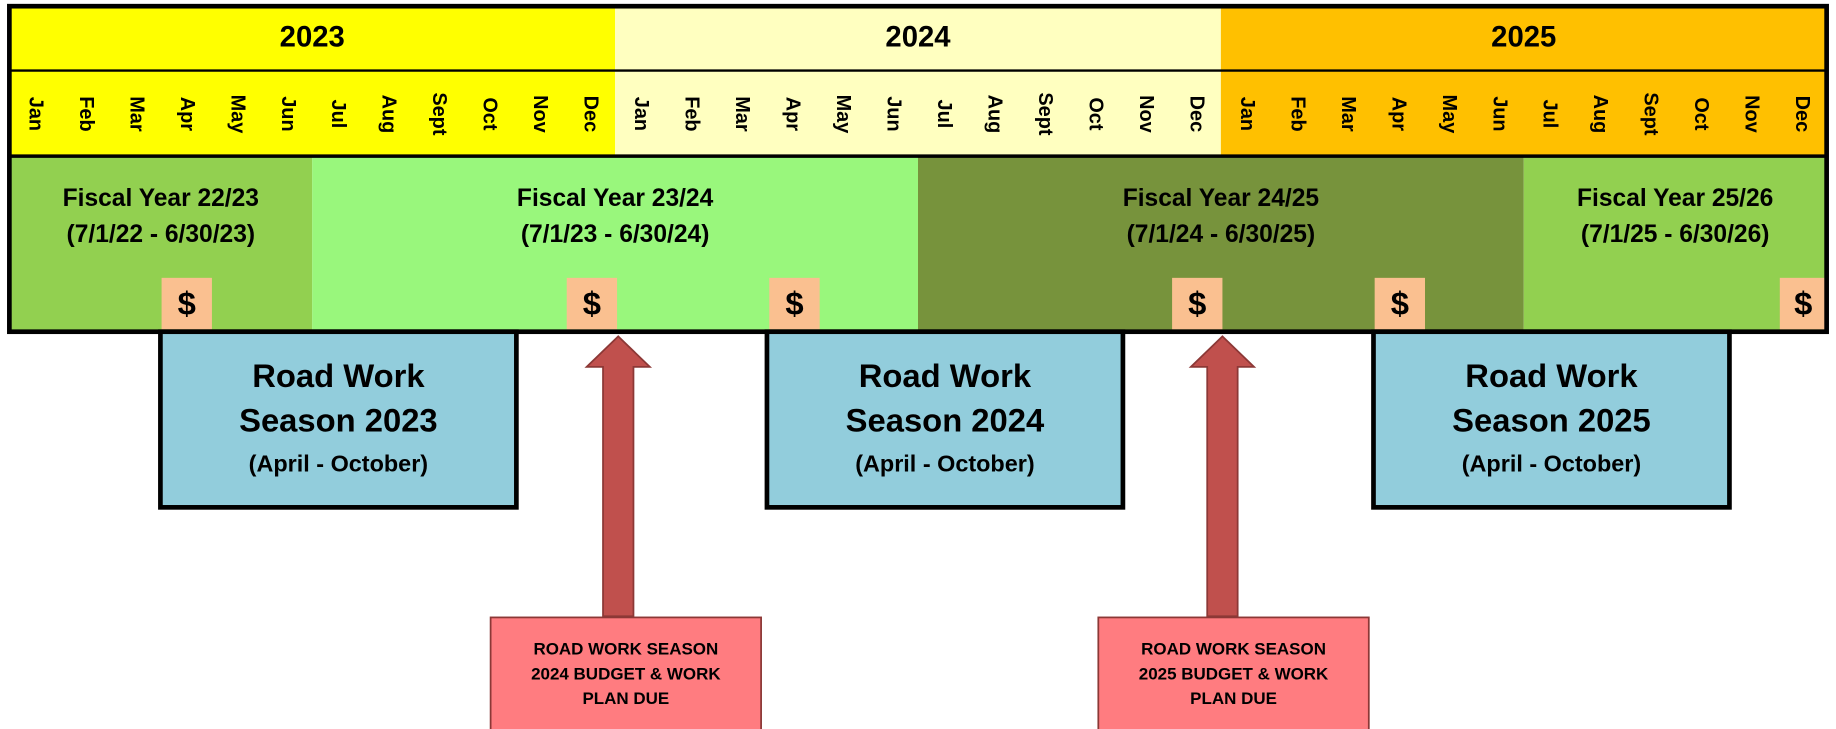  I want to click on deadline-text: 2025 BUDGET & WORK, so click(1234, 673).